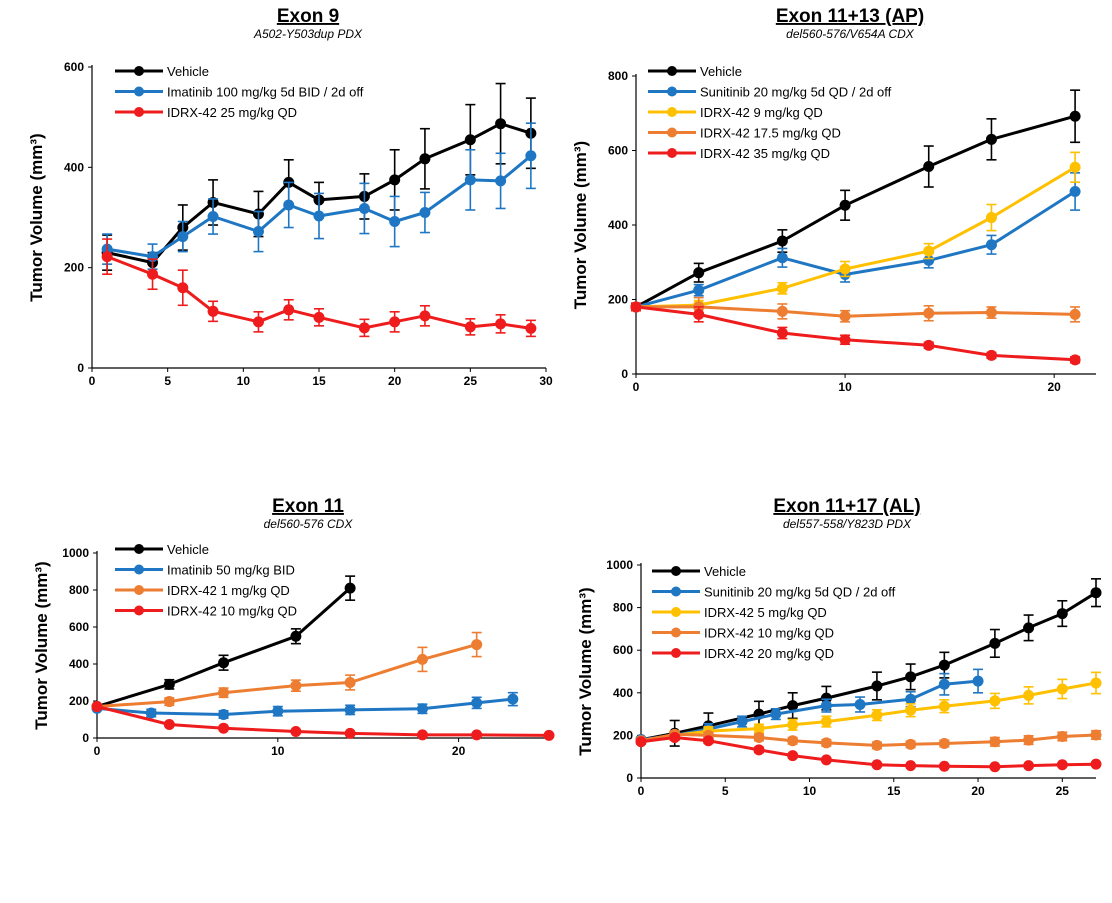 The image size is (1112, 903). What do you see at coordinates (743, 653) in the screenshot?
I see `legend-item: IDRX-42 20 mg/kg QD` at bounding box center [743, 653].